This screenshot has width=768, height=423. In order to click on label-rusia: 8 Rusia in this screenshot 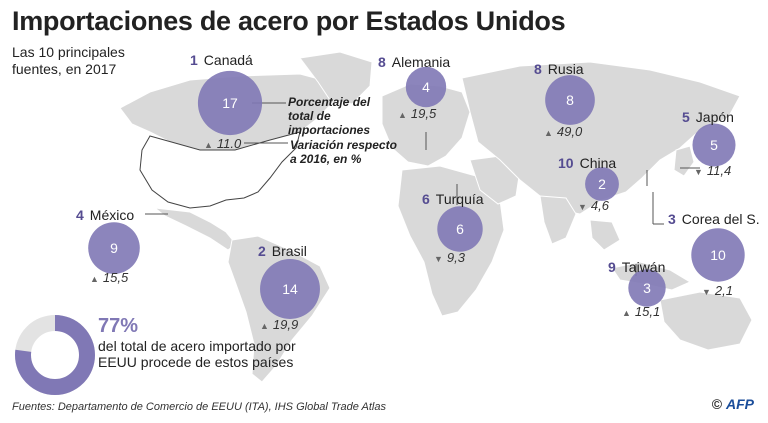, I will do `click(559, 69)`.